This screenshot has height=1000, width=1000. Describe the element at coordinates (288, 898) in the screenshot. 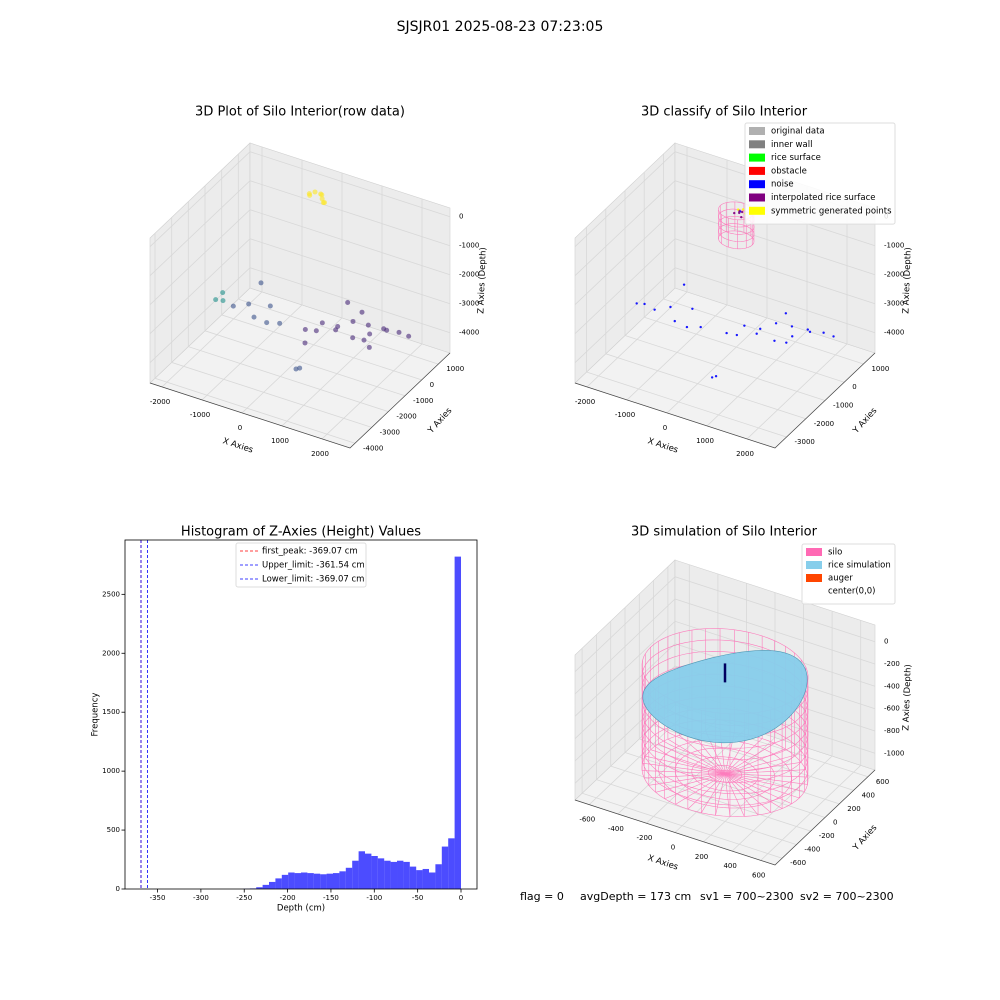

I see `x-tick-label: -200` at that location.